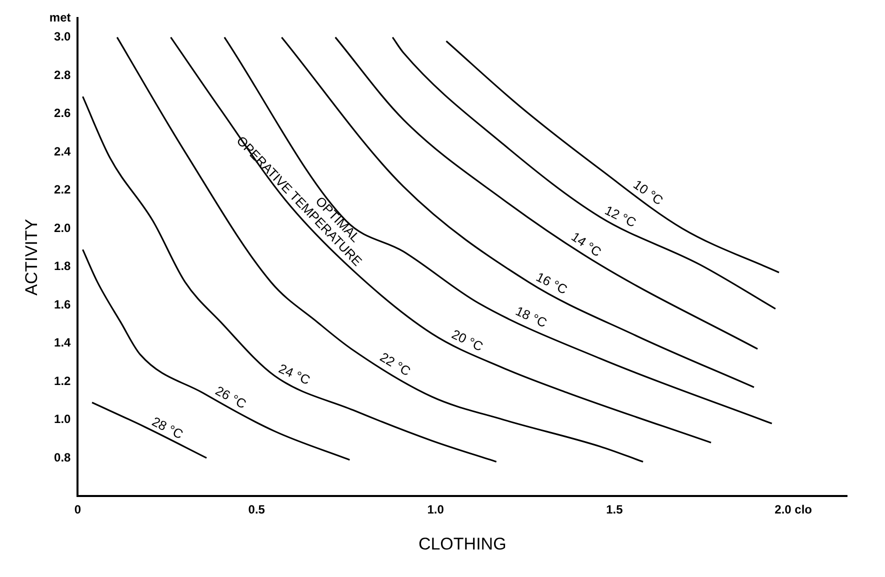  What do you see at coordinates (63, 189) in the screenshot?
I see `y-tick-label: 2.2` at bounding box center [63, 189].